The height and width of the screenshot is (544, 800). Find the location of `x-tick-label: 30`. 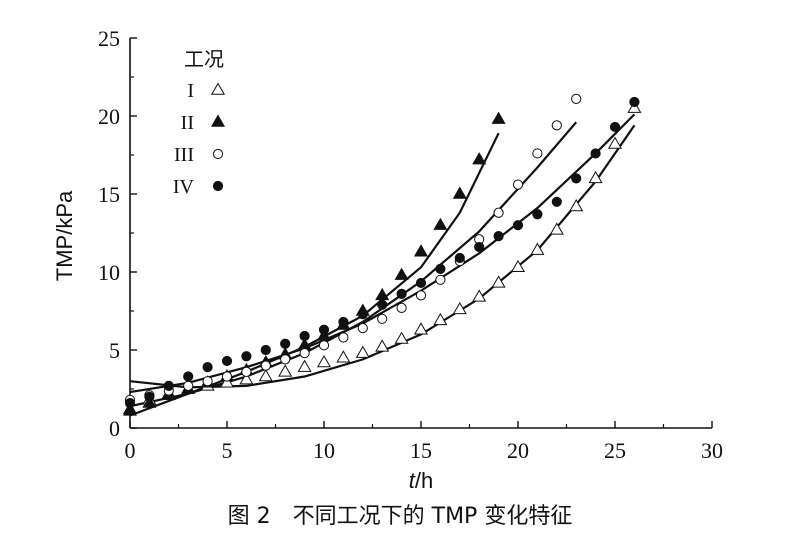

x-tick-label: 30 is located at coordinates (712, 450).